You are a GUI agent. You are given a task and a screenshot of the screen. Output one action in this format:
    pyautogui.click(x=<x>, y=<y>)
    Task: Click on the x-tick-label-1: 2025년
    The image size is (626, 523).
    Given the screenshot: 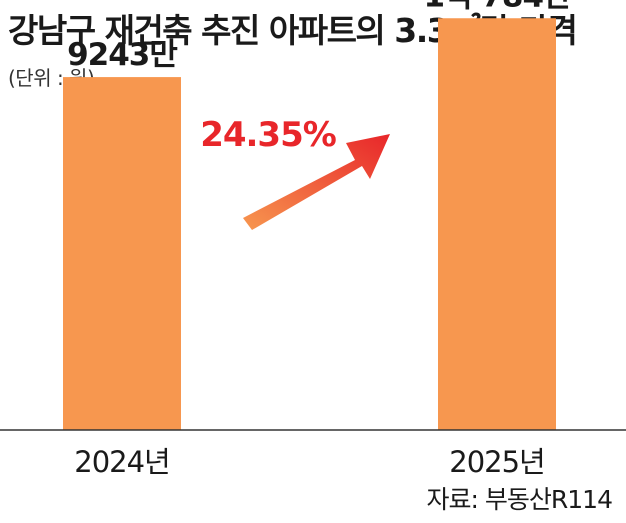 What is the action you would take?
    pyautogui.click(x=496, y=462)
    